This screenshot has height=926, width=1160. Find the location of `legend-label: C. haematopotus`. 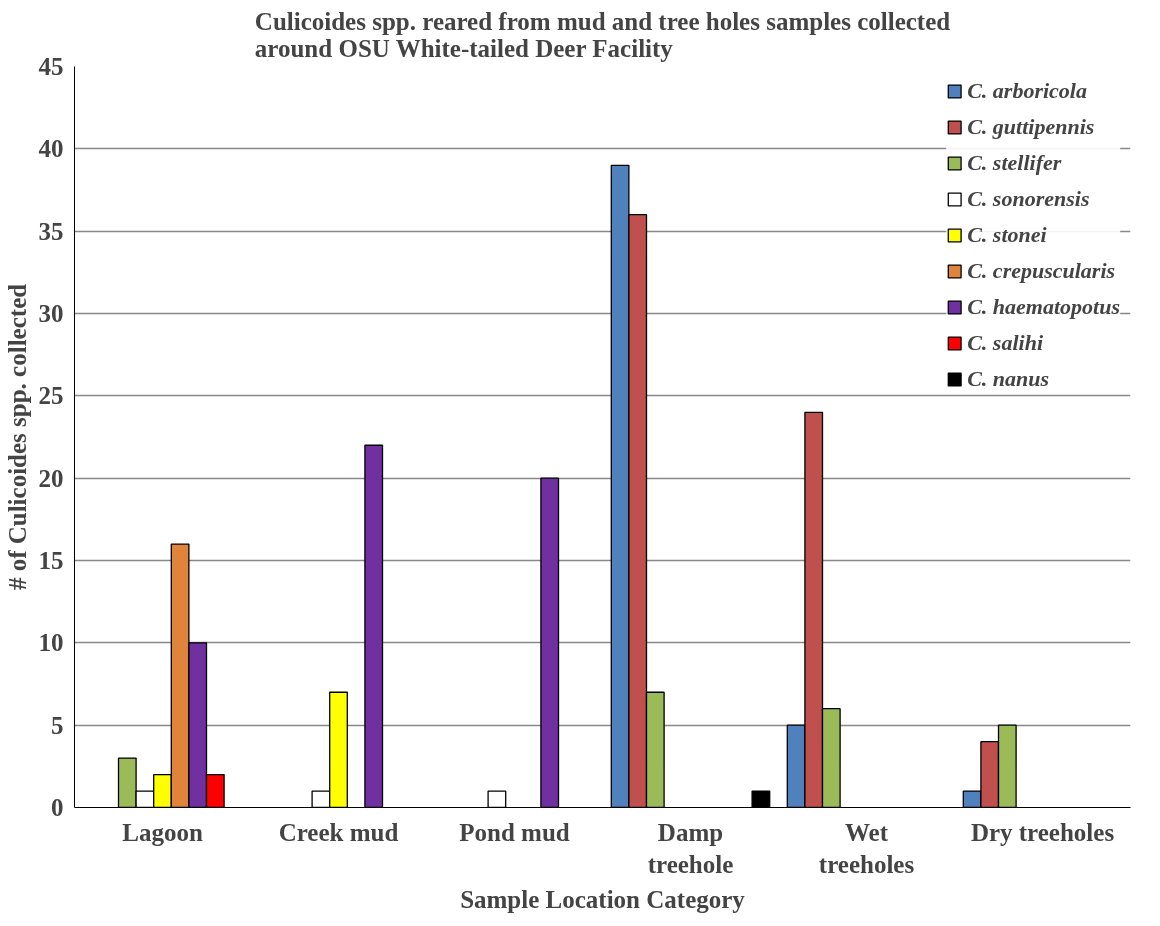

legend-label: C. haematopotus is located at coordinates (1043, 307).